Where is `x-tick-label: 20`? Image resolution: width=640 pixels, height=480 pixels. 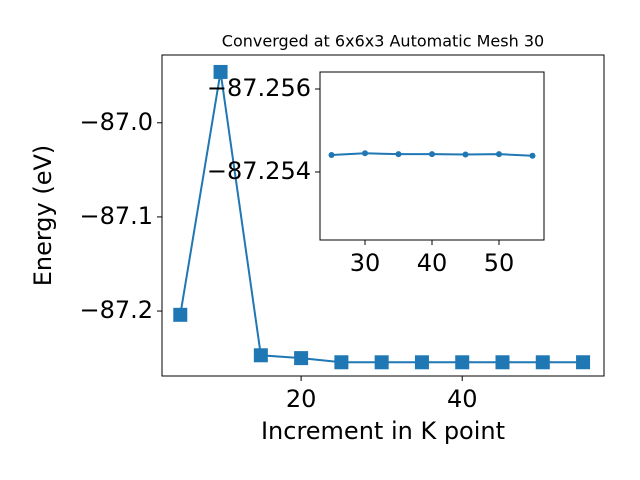
x-tick-label: 20 is located at coordinates (301, 399).